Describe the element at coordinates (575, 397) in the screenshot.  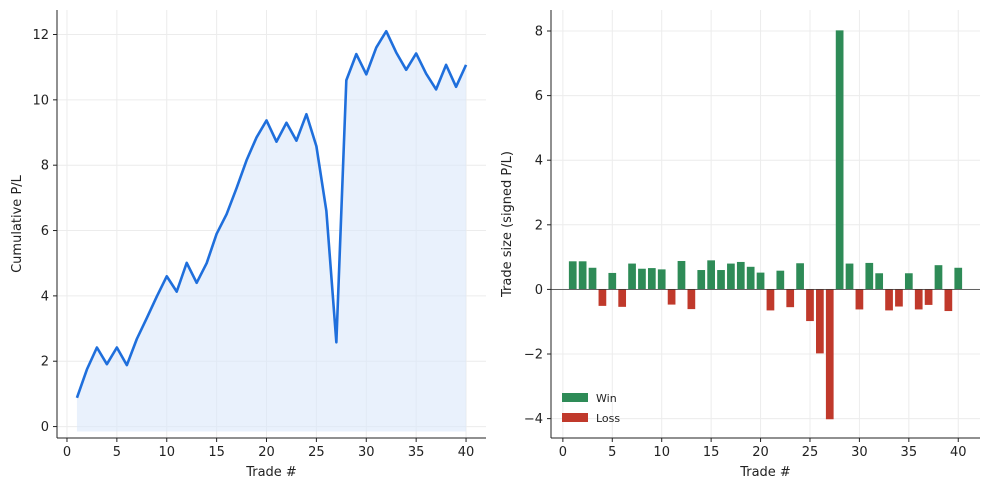
I see `legend-swatch-win` at that location.